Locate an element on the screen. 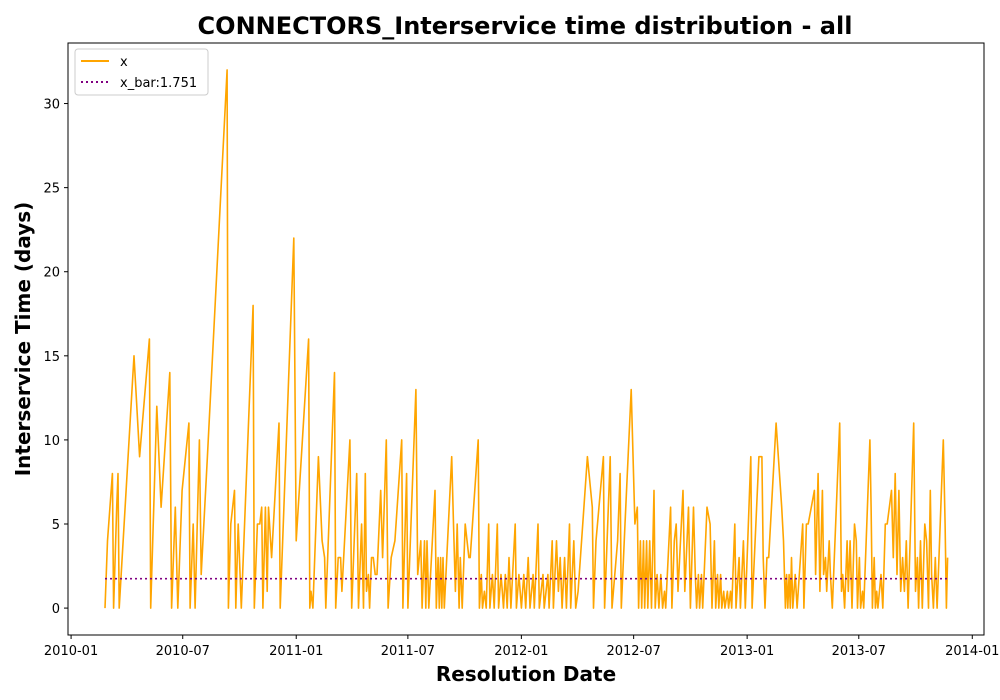  y-tick-label: 10 is located at coordinates (51, 441).